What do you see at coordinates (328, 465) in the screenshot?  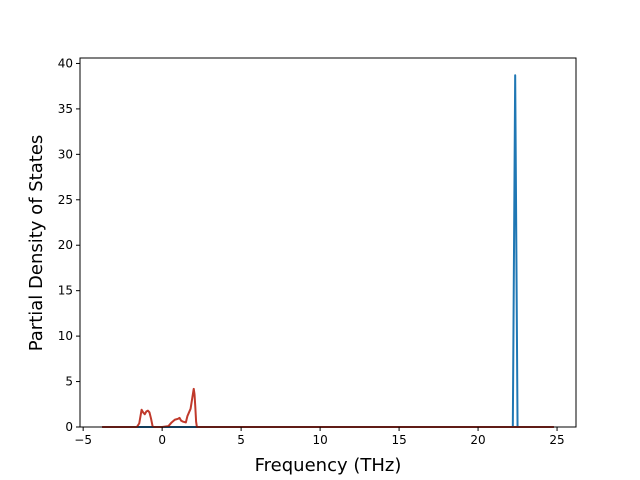 I see `x-axis-label: Frequency (THz)` at bounding box center [328, 465].